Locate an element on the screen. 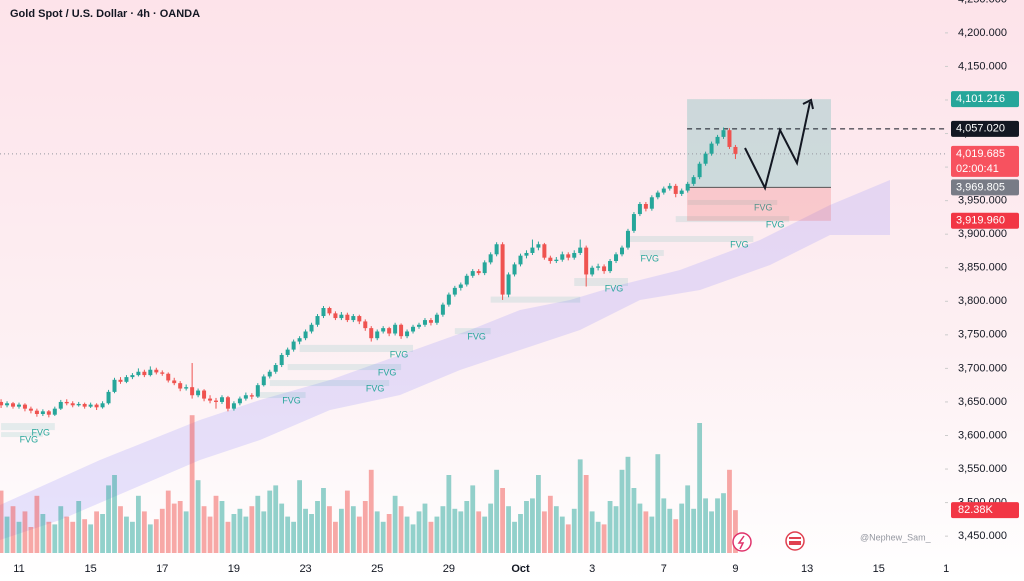 This screenshot has height=581, width=1024. watermark: @Nephew_Sam_ is located at coordinates (896, 537).